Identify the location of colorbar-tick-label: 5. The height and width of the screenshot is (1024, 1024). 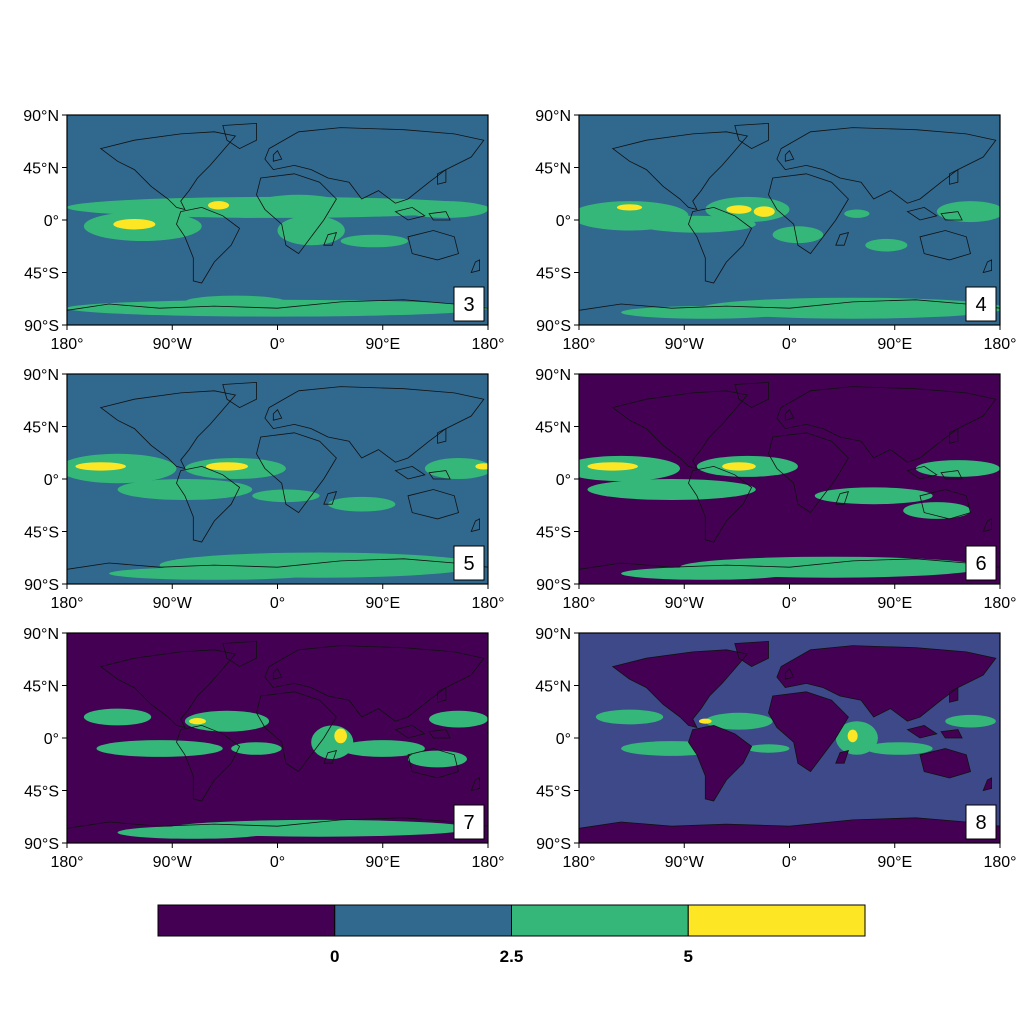
(688, 956).